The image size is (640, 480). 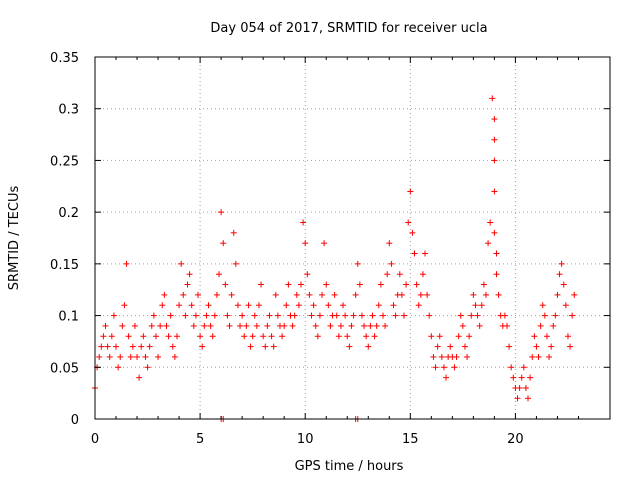 I want to click on x-tick-label: 15, so click(x=410, y=439).